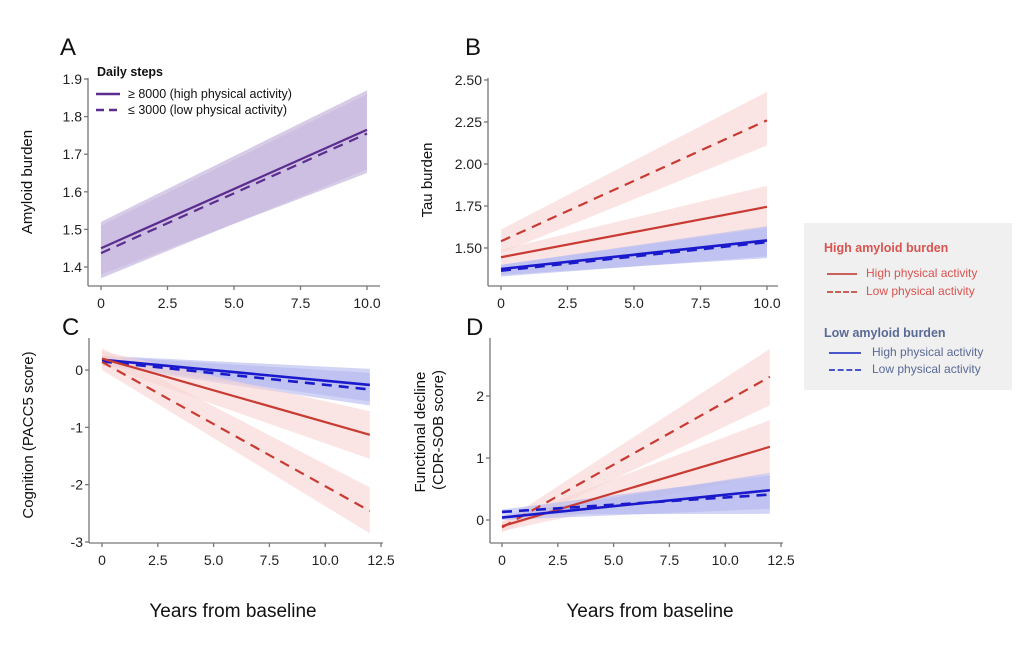 The image size is (1024, 647). I want to click on y-tick-label: 1.7, so click(73, 154).